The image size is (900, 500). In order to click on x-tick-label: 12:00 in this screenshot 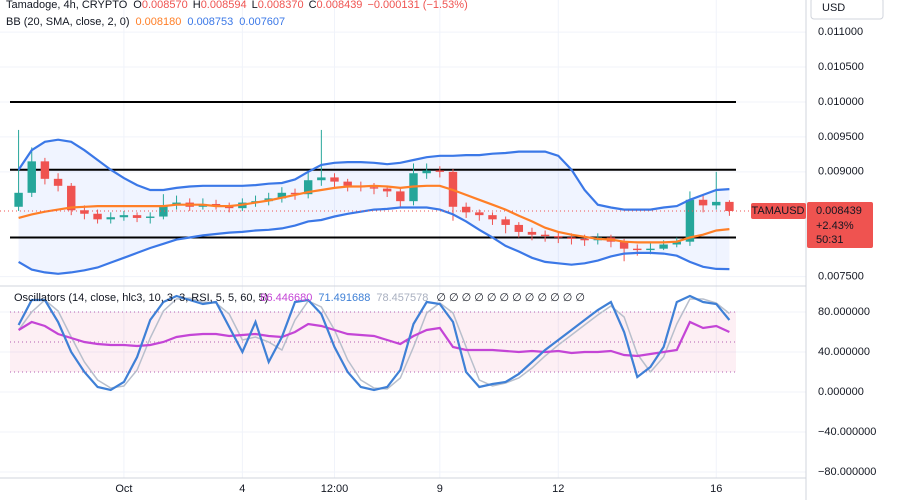, I will do `click(335, 489)`.